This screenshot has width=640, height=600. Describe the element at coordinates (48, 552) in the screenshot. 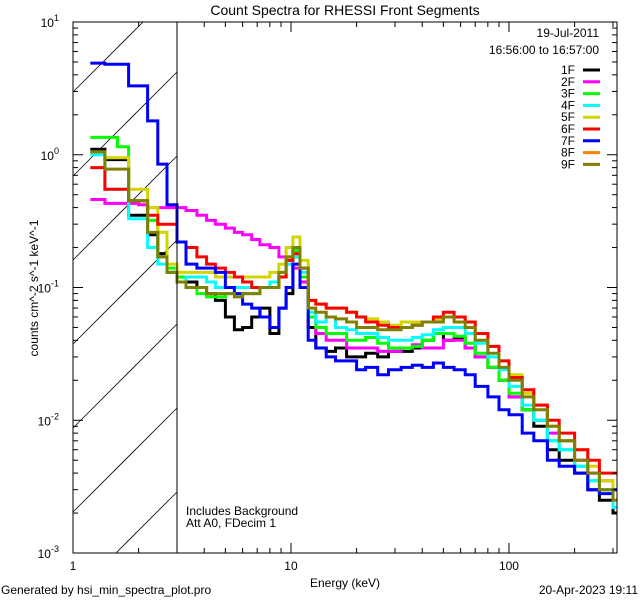

I see `y-tick-label: 10⁻³` at that location.